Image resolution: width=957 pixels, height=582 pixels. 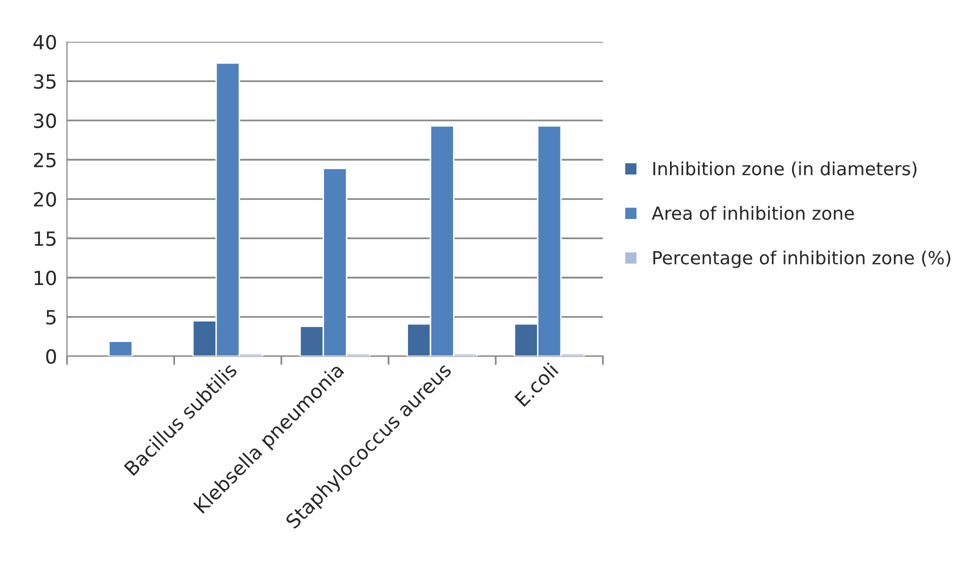 I want to click on y-tick-label: 15, so click(x=45, y=239).